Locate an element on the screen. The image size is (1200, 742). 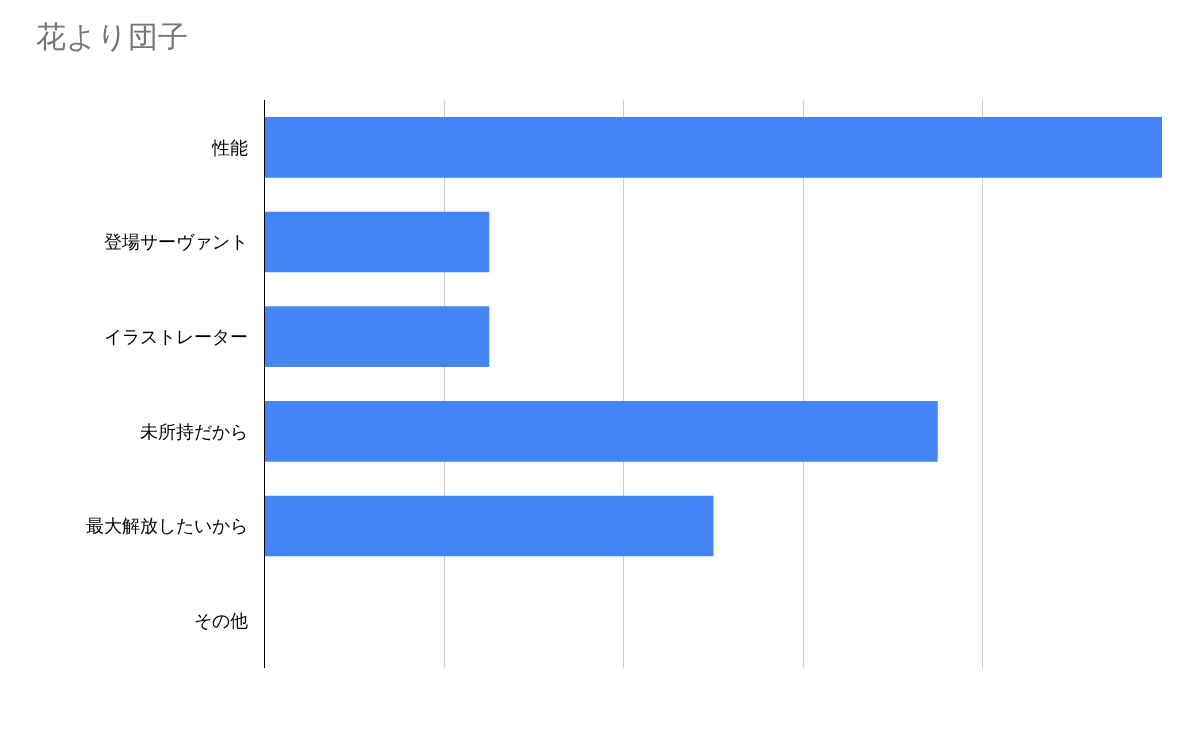
y-tick-label: 未所持だから is located at coordinates (194, 431).